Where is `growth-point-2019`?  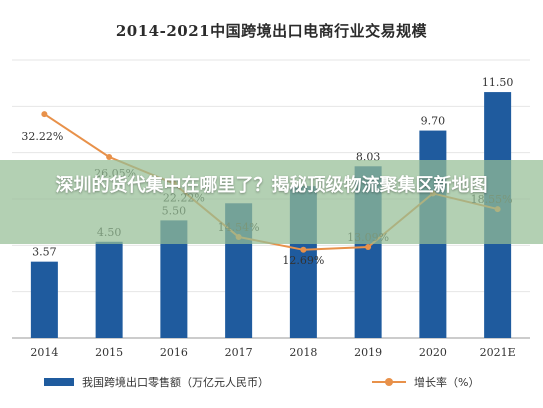
growth-point-2019 is located at coordinates (368, 247).